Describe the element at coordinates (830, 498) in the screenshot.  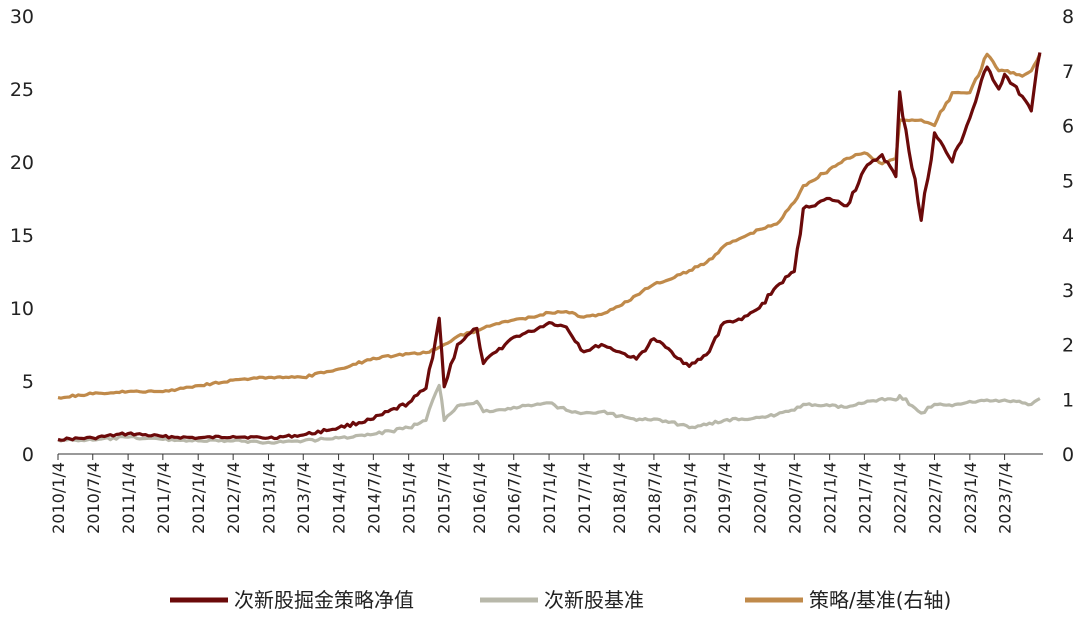
I see `x-tick-label: 2021/1/4` at that location.